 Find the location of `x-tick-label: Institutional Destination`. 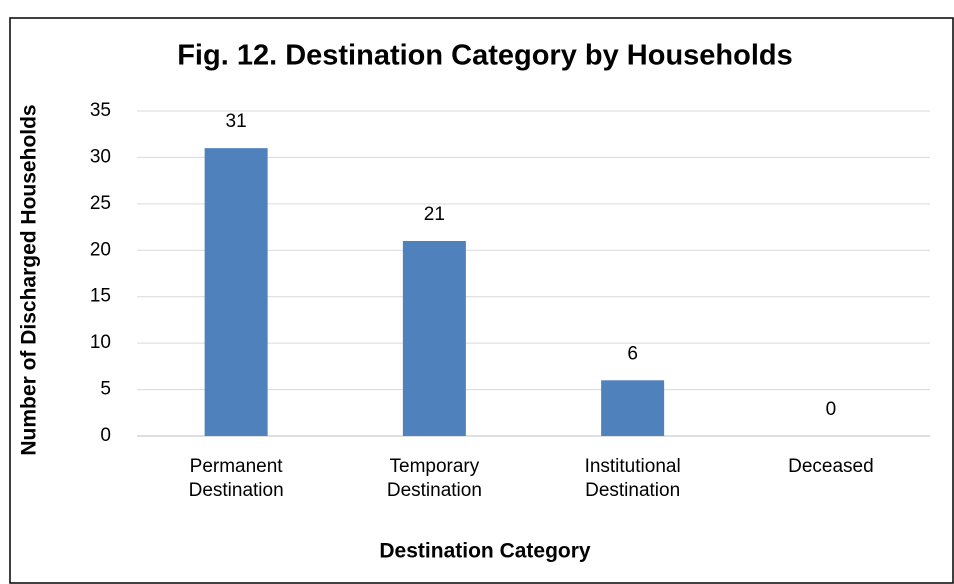

x-tick-label: Institutional Destination is located at coordinates (632, 478).